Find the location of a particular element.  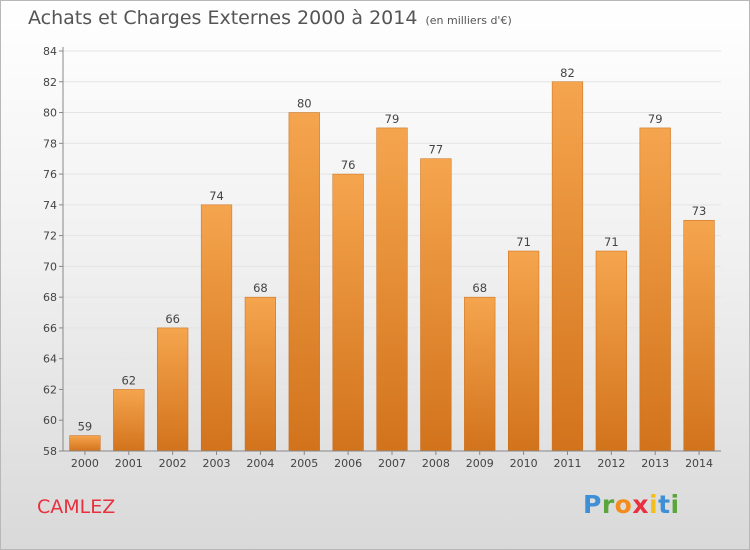

x-tick-label: 2002 is located at coordinates (173, 463).